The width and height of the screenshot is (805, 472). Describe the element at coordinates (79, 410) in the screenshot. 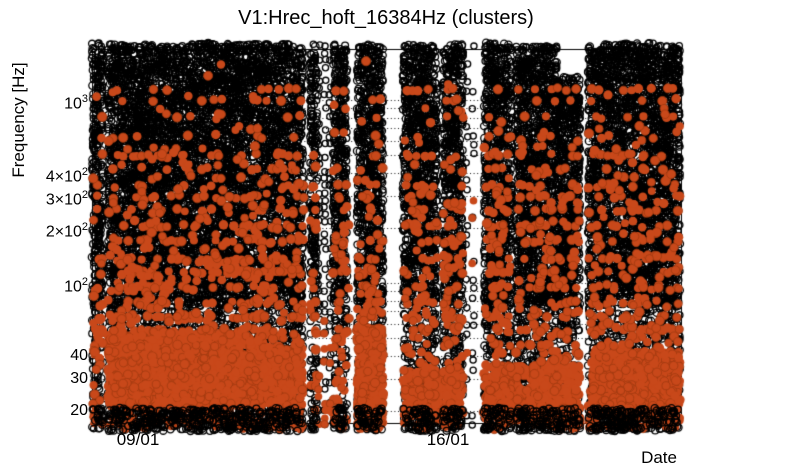

I see `y-tick-label: 20` at that location.